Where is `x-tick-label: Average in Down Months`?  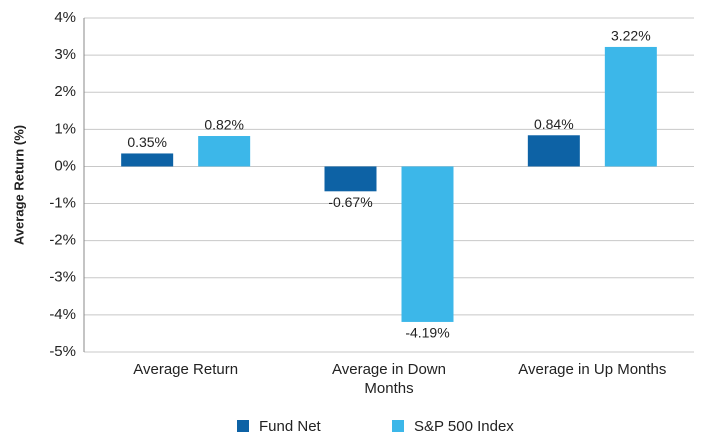
x-tick-label: Average in Down Months is located at coordinates (389, 379).